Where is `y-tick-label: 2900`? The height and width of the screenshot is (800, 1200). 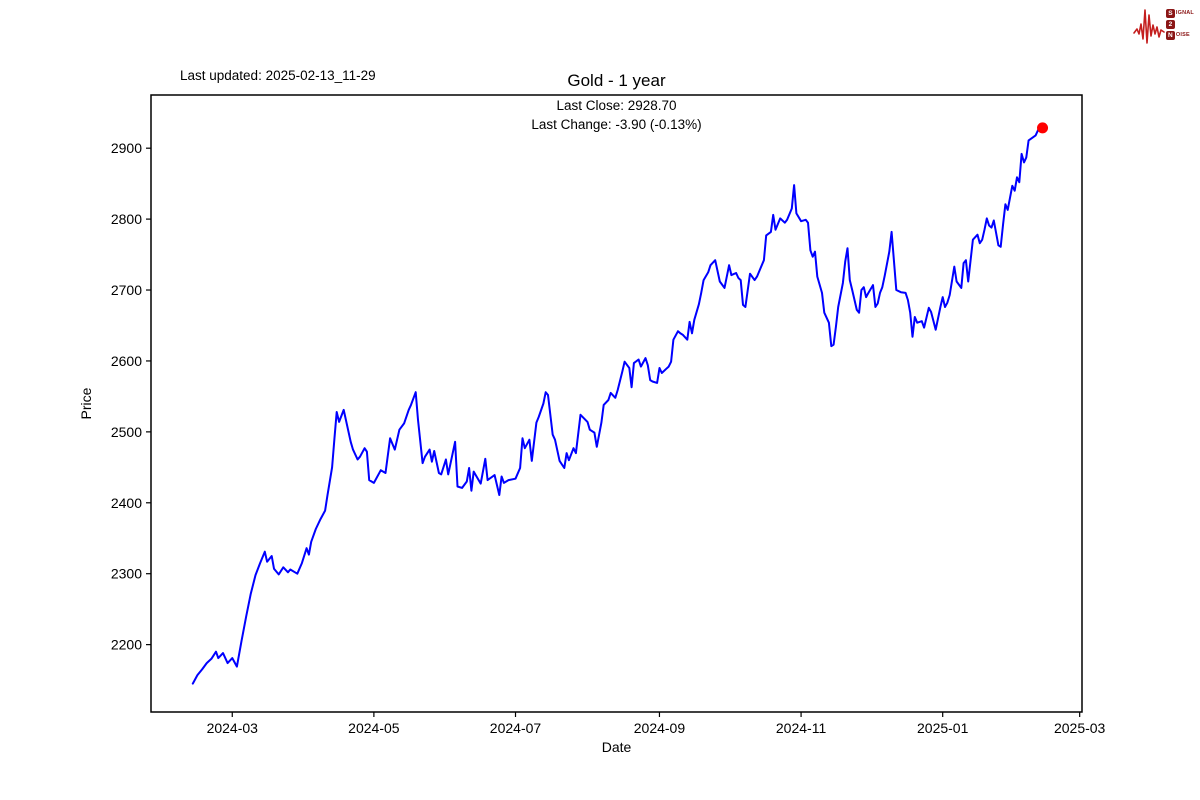 y-tick-label: 2900 is located at coordinates (126, 148).